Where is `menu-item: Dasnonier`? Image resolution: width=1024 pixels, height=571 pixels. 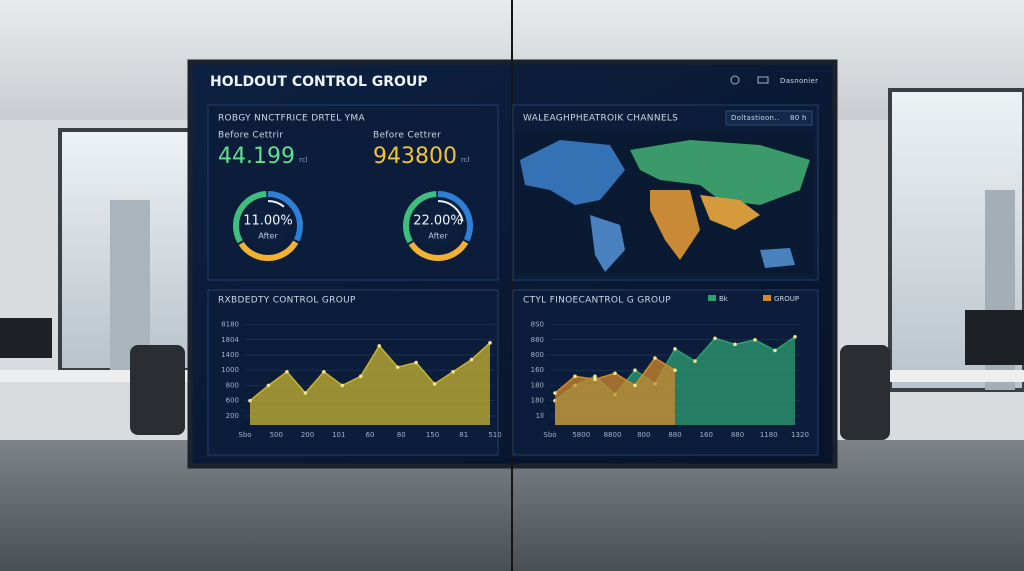
menu-item: Dasnonier is located at coordinates (799, 81).